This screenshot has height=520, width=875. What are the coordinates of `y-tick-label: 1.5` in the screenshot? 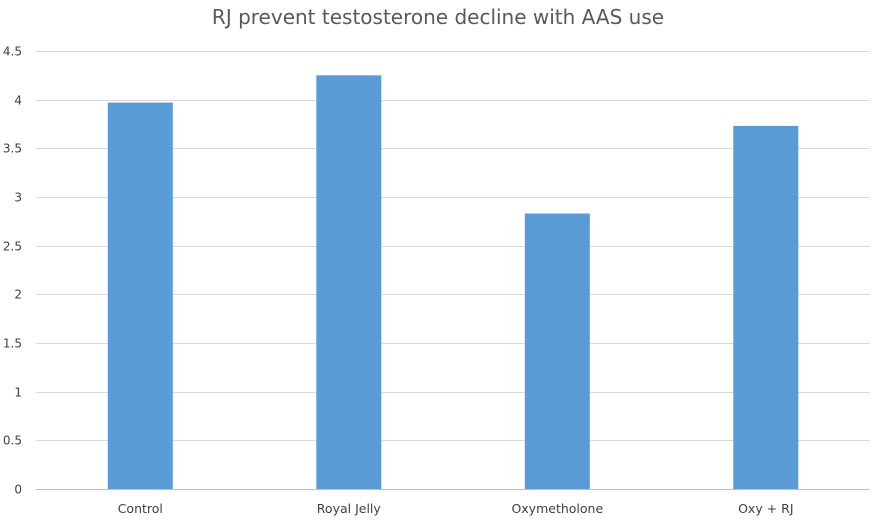 It's located at (12, 344).